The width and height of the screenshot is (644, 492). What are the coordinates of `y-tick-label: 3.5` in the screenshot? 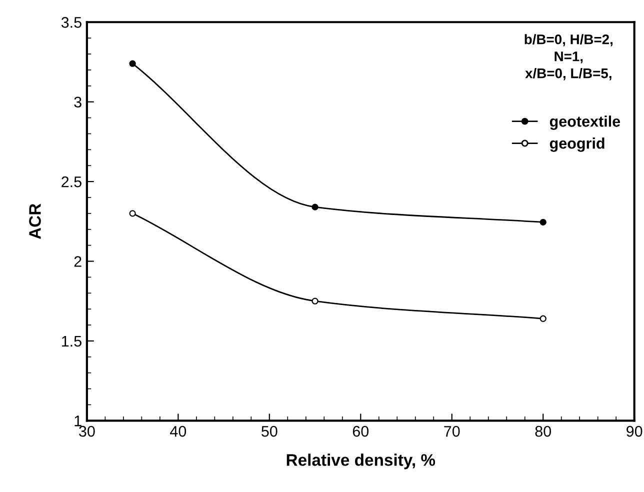 It's located at (71, 22).